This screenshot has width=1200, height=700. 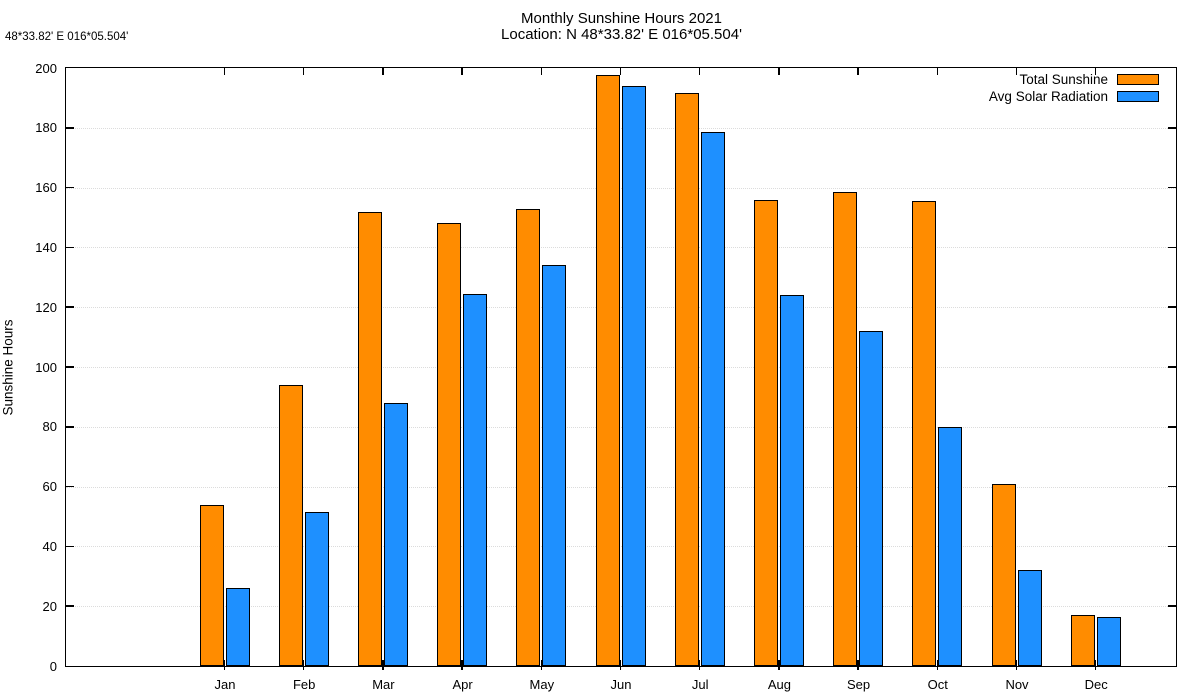 What do you see at coordinates (1029, 618) in the screenshot?
I see `bar-avg-solar-radiation-nov` at bounding box center [1029, 618].